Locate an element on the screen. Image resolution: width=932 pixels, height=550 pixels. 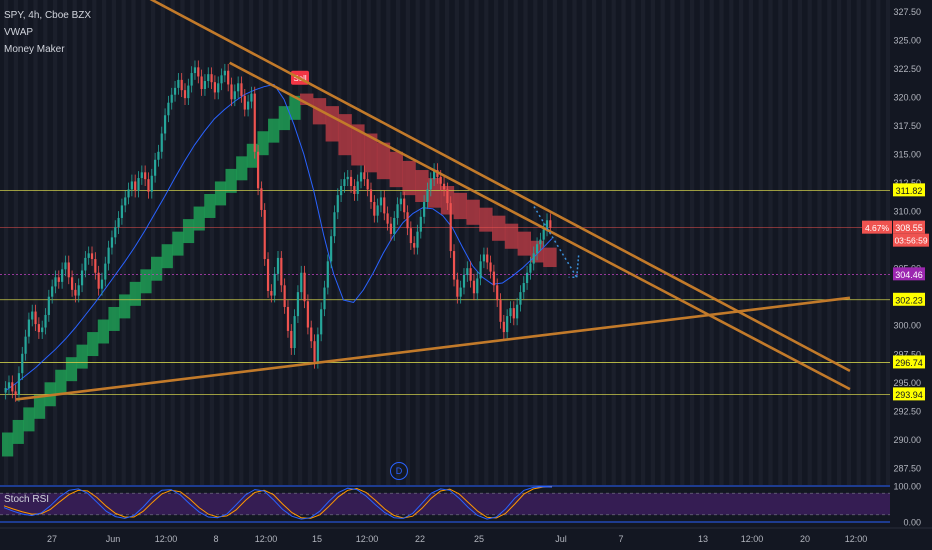
price-tag-label: 296.74 is located at coordinates (909, 363).